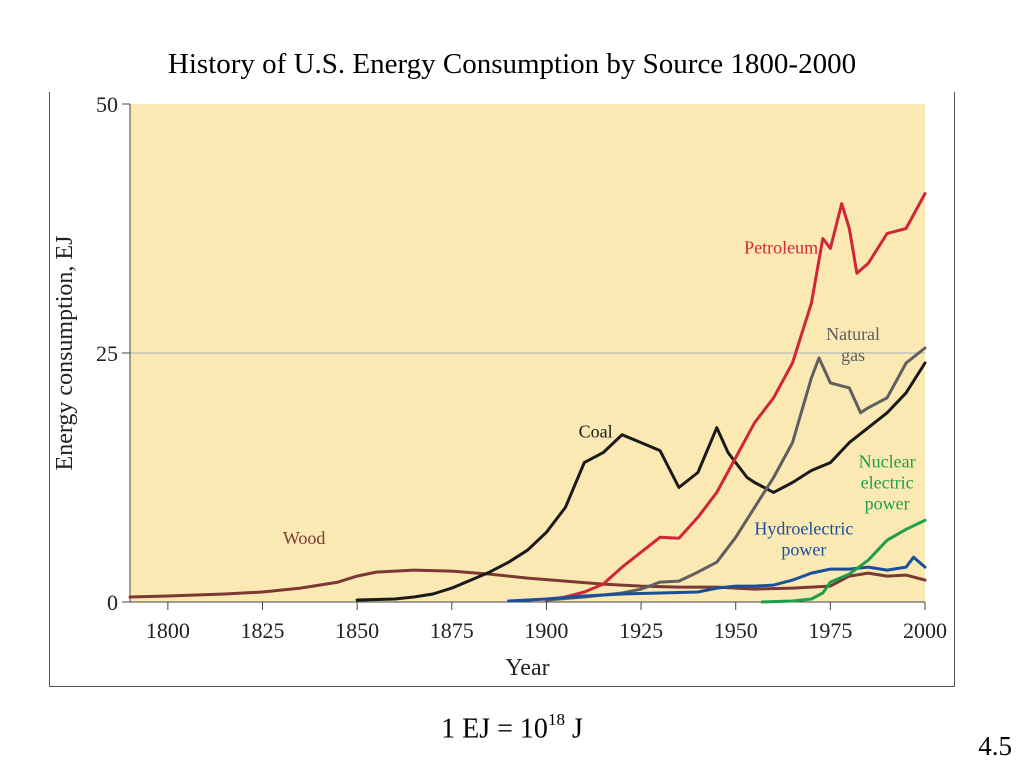 The height and width of the screenshot is (768, 1024). I want to click on unit-note: 1 EJ = 1018 J, so click(512, 727).